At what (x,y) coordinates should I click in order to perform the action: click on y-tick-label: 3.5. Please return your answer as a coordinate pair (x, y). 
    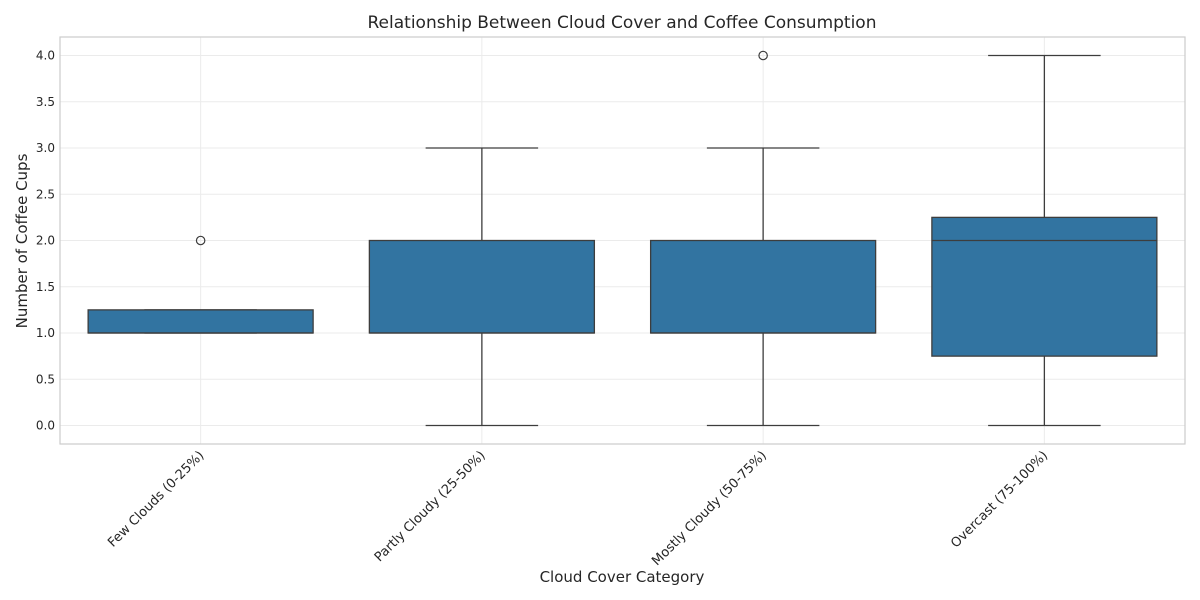
    Looking at the image, I should click on (45, 102).